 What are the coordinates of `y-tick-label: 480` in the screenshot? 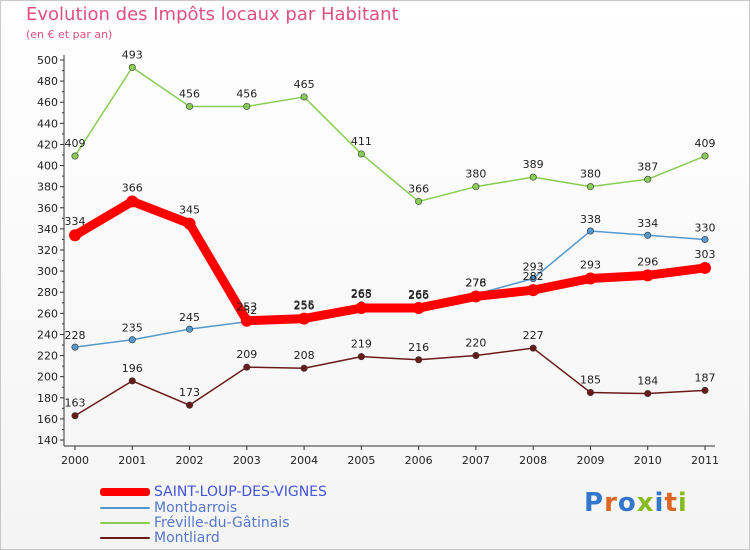 It's located at (47, 81).